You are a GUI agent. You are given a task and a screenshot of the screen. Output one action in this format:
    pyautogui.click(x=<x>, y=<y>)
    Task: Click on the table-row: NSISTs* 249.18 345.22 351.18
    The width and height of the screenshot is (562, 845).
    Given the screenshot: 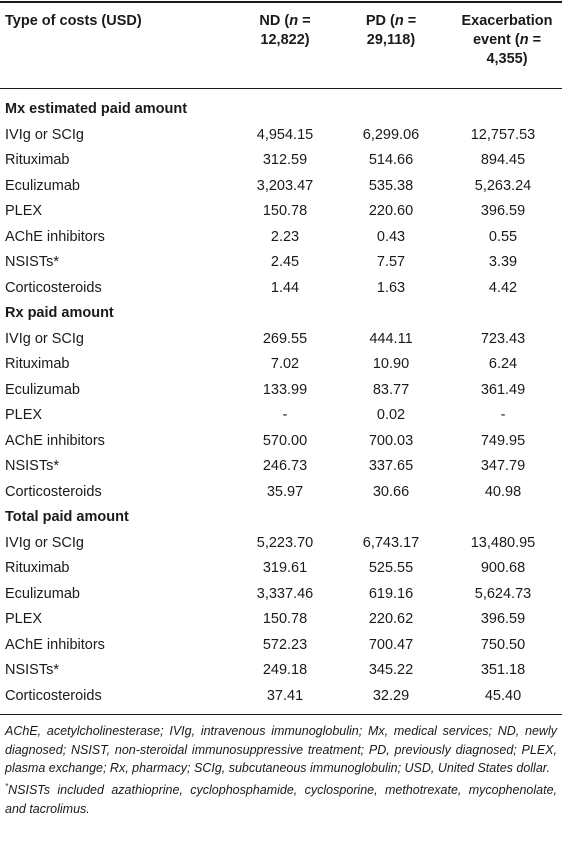 What is the action you would take?
    pyautogui.click(x=281, y=673)
    